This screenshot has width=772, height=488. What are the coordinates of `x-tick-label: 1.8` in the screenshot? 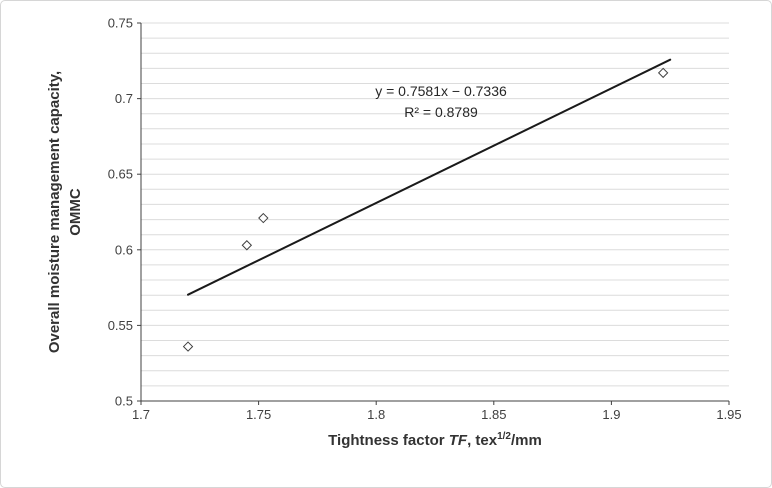 It's located at (376, 414).